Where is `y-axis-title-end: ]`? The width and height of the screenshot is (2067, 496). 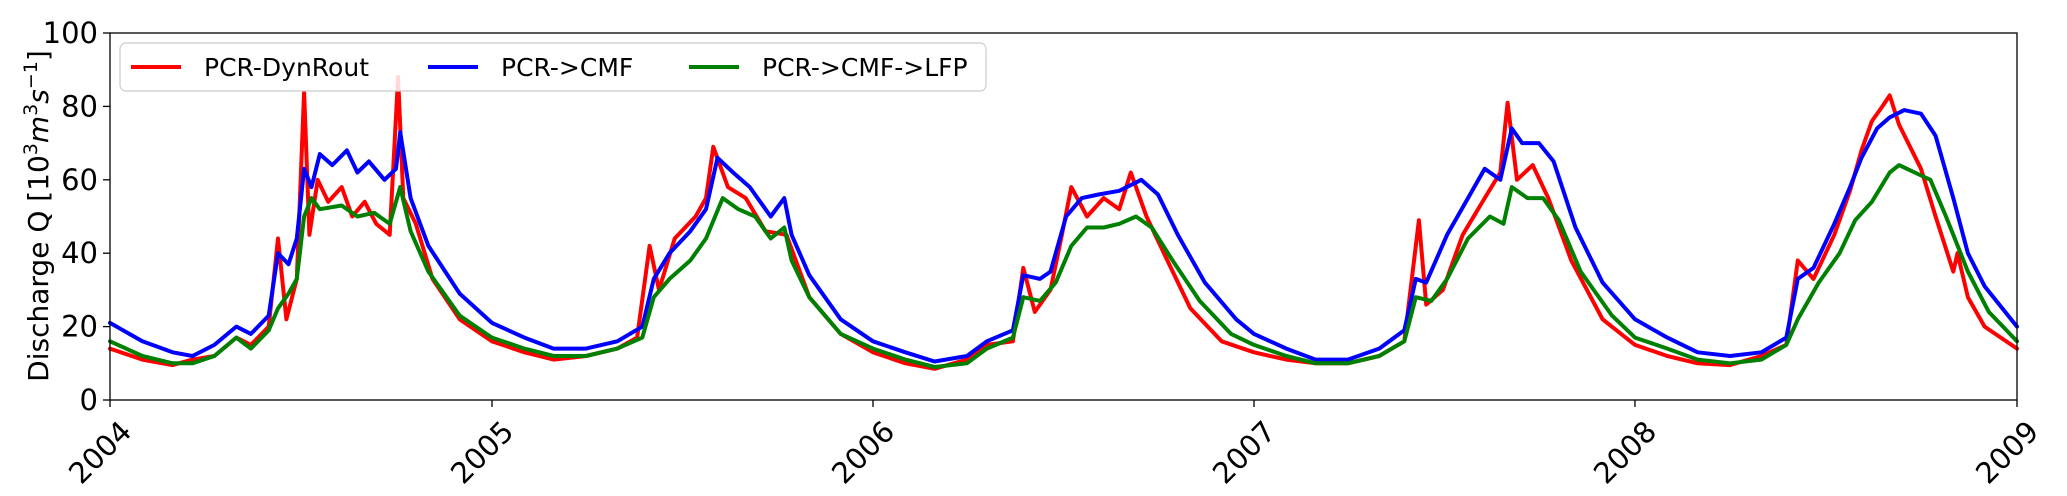 y-axis-title-end: ] is located at coordinates (38, 55).